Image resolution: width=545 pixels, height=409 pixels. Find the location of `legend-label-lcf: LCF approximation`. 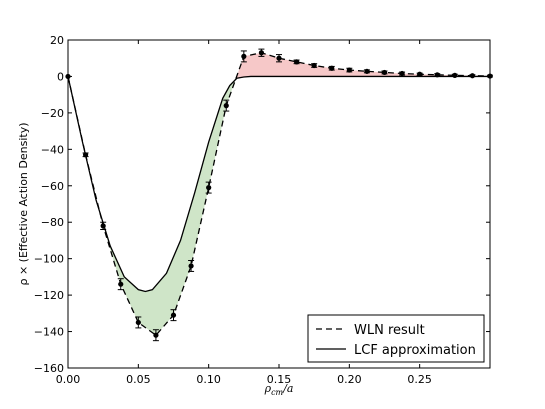

legend-label-lcf: LCF approximation is located at coordinates (415, 350).